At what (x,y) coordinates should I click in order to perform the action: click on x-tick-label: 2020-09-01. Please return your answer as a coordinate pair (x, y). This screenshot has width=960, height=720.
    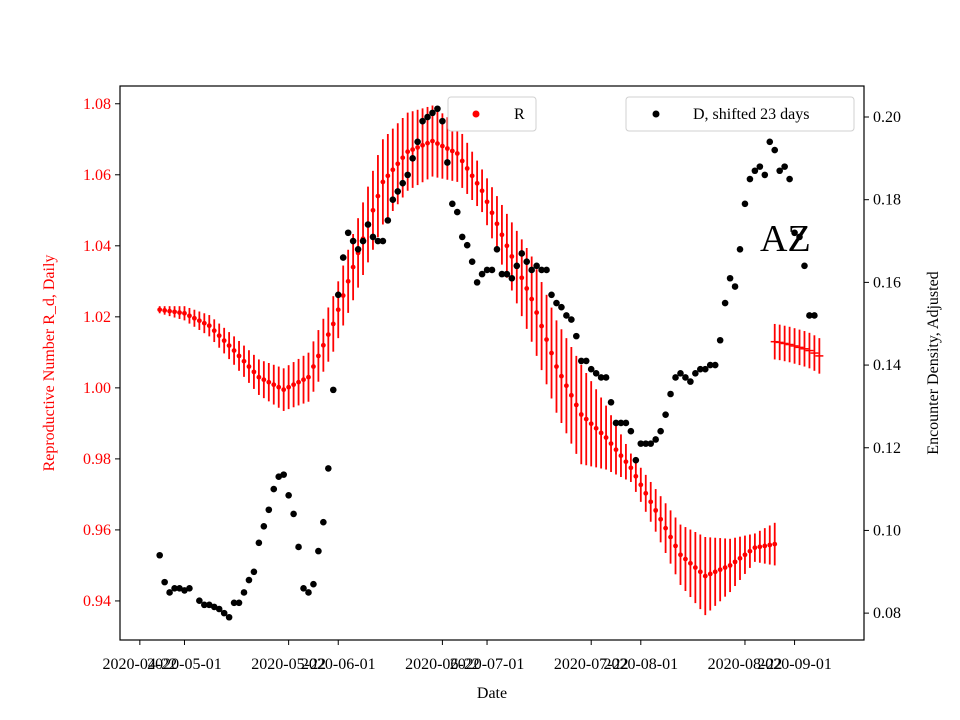
    Looking at the image, I should click on (794, 664).